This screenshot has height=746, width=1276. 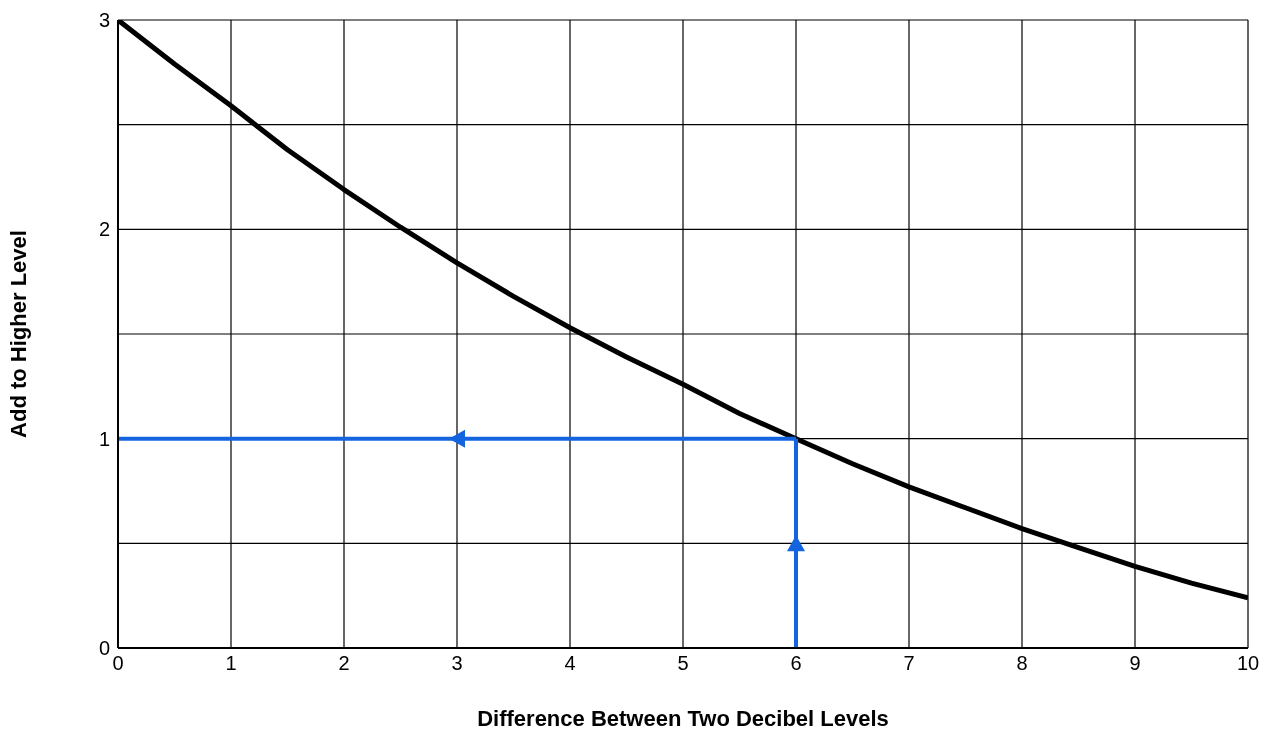 What do you see at coordinates (457, 663) in the screenshot?
I see `x-tick-label: 3` at bounding box center [457, 663].